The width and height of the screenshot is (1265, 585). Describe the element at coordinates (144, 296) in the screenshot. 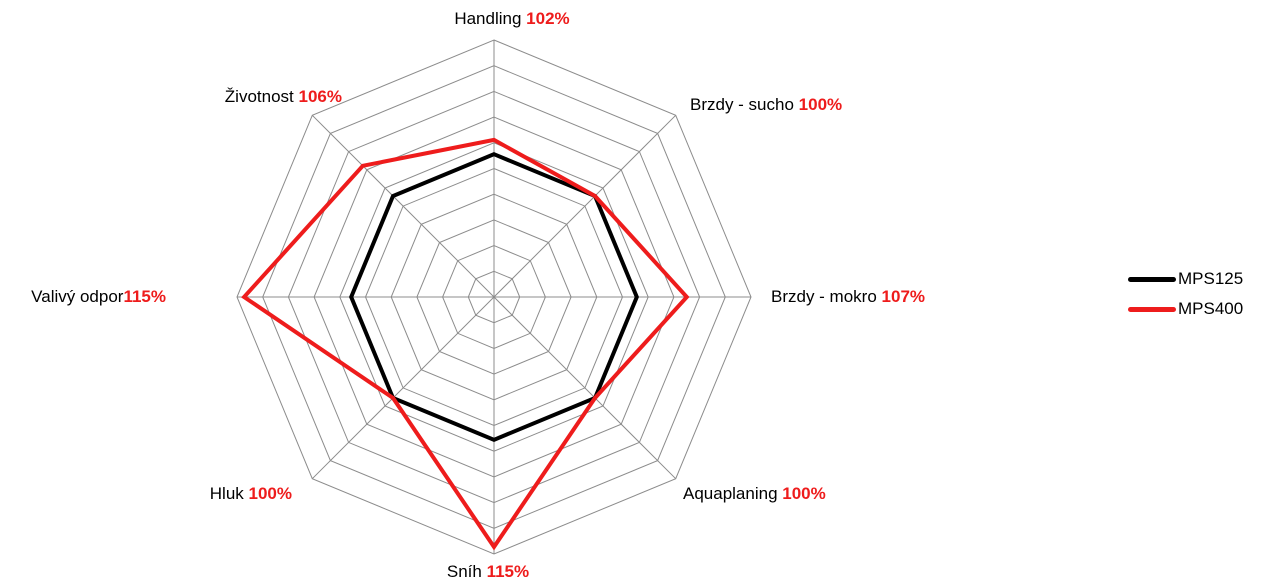

I see `axis-value-valivy-odpor: 115%` at that location.